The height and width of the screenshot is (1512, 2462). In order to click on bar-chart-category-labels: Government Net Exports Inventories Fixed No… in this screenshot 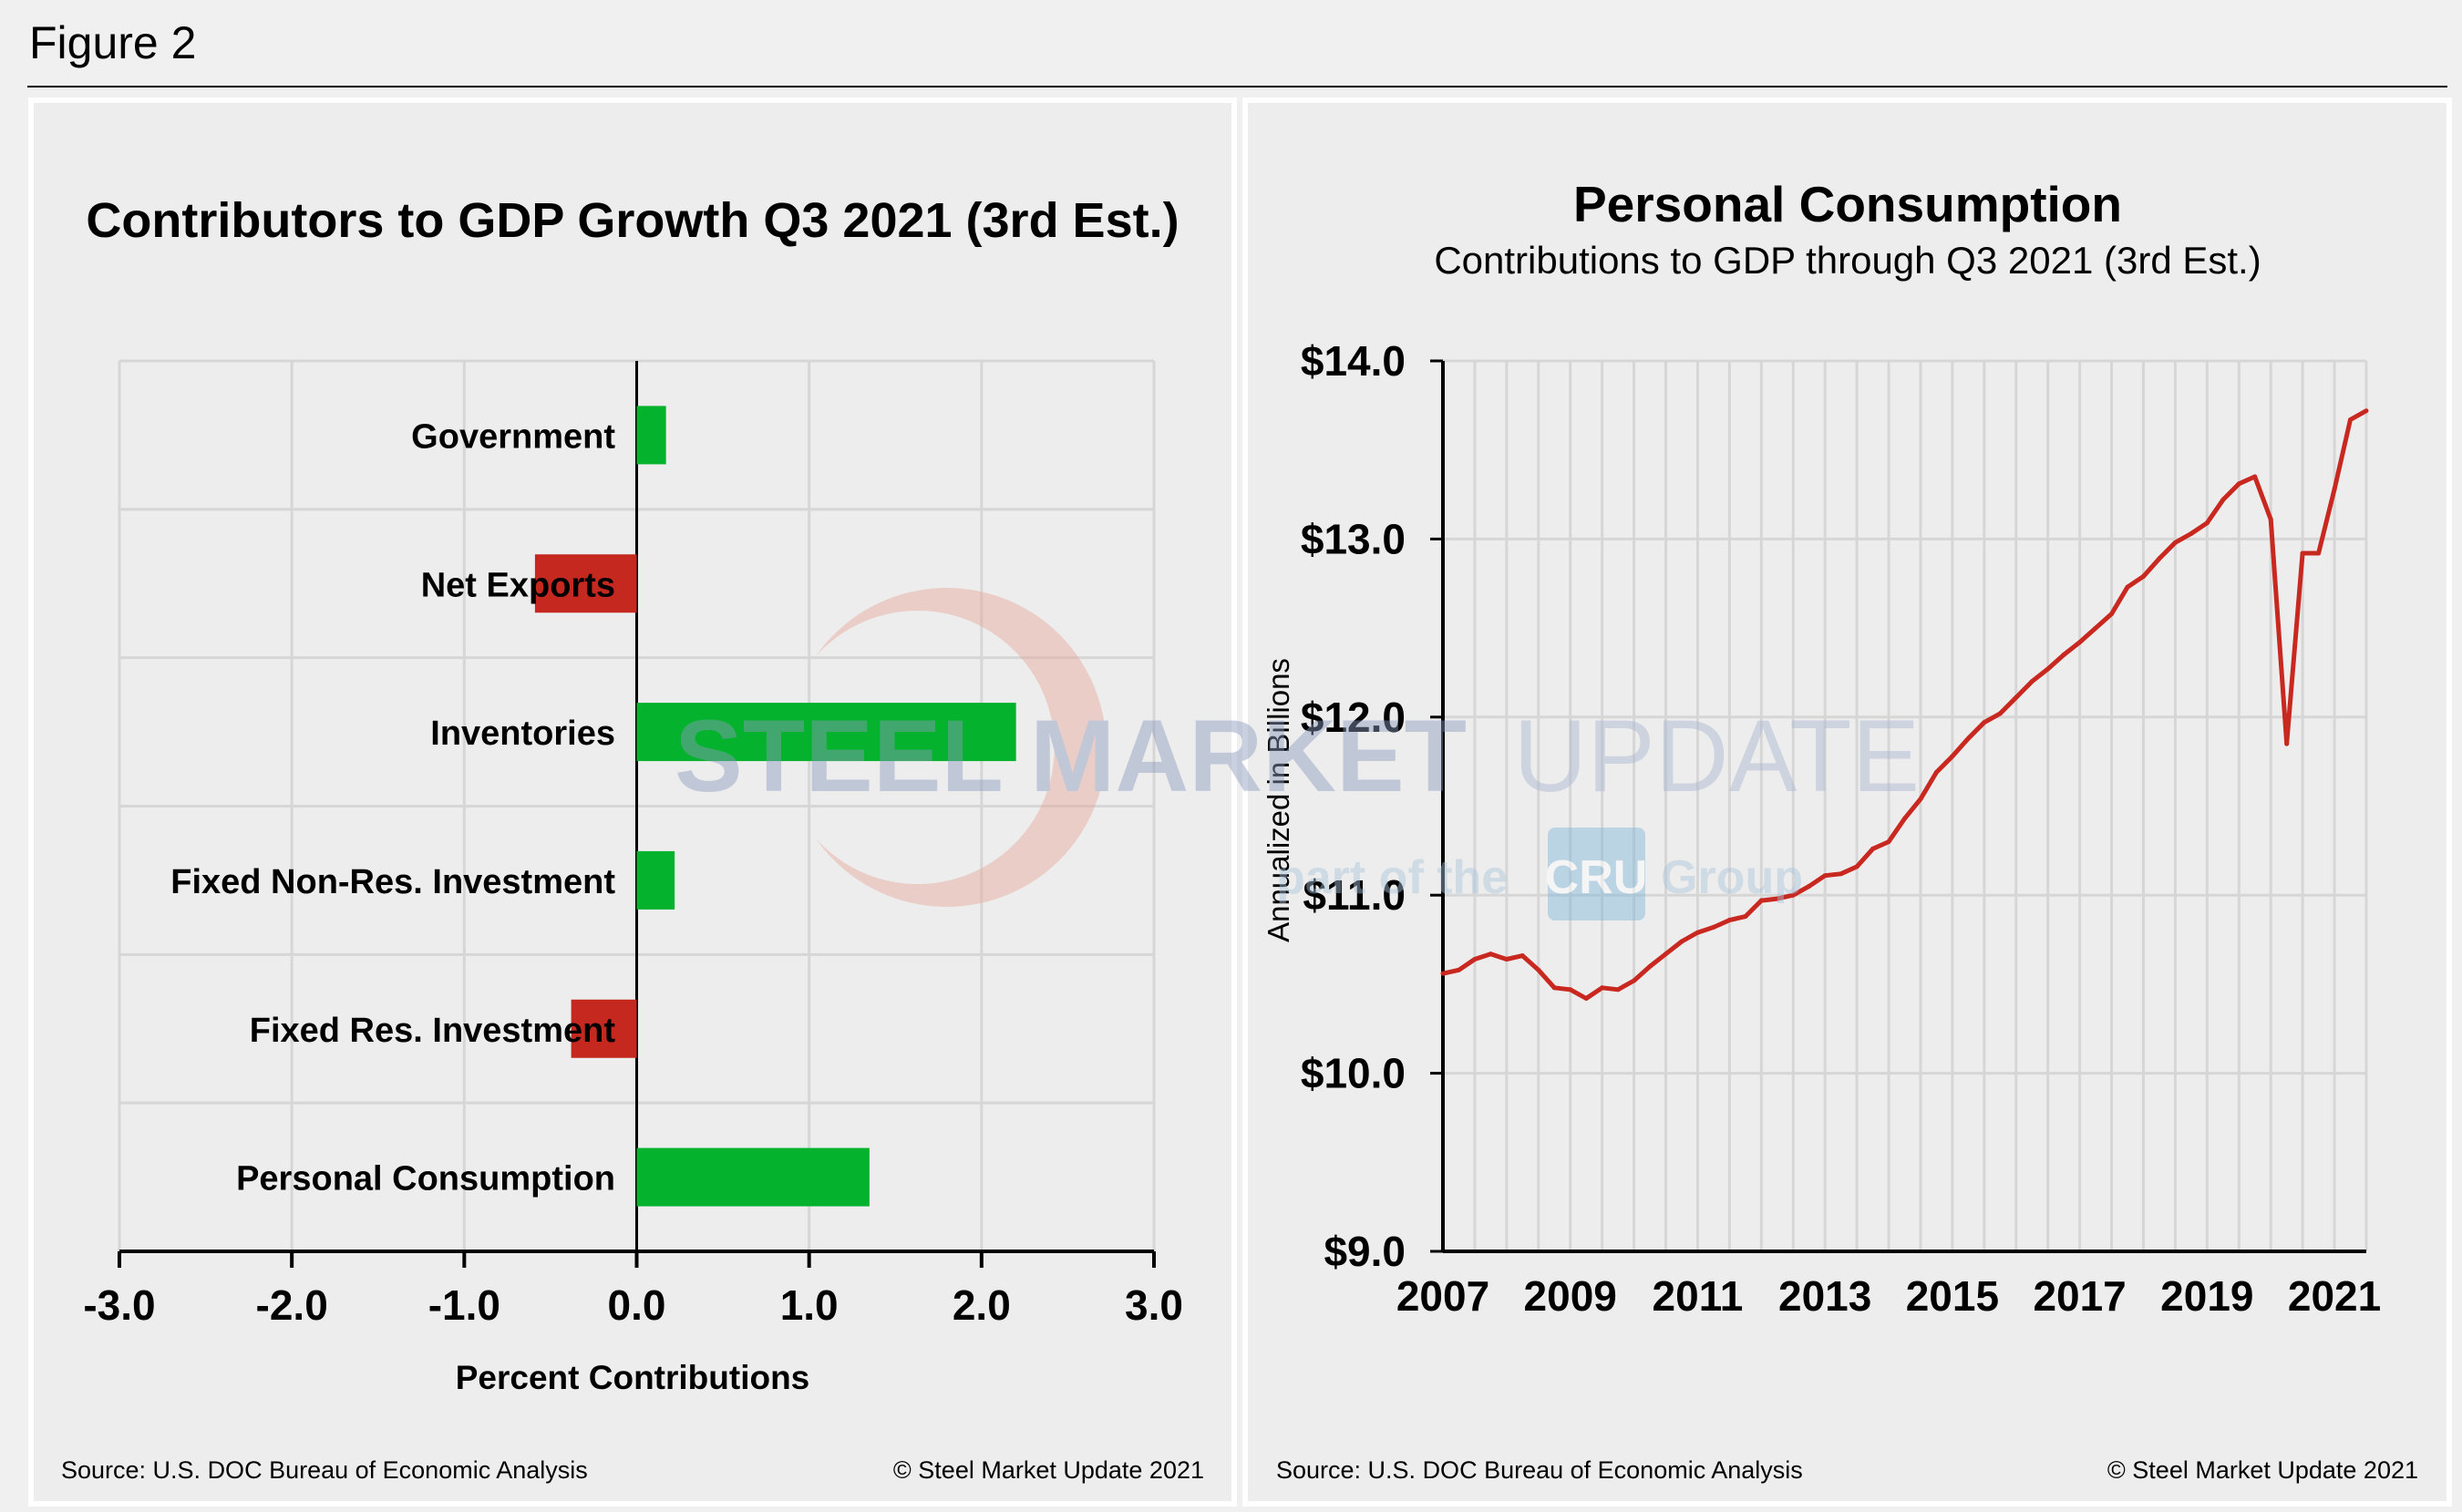, I will do `click(392, 808)`.